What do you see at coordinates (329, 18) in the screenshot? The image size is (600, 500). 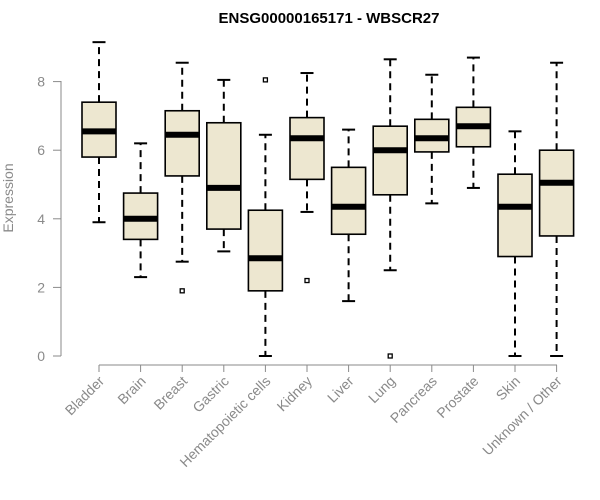 I see `chart-title: ENSG00000165171 - WBSCR27` at bounding box center [329, 18].